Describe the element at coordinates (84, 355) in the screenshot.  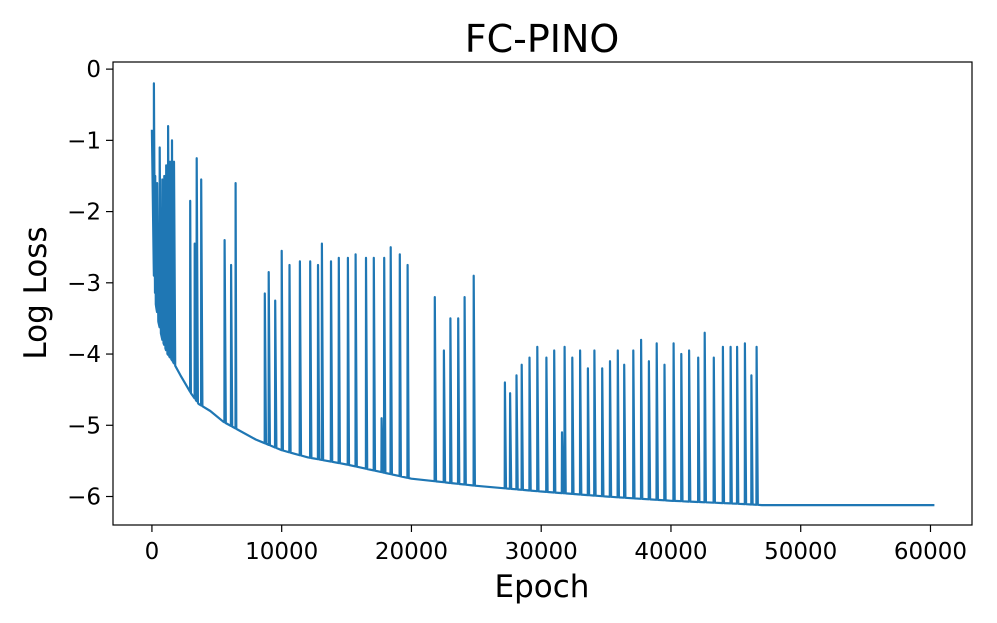
I see `y-tick-label: −4` at that location.